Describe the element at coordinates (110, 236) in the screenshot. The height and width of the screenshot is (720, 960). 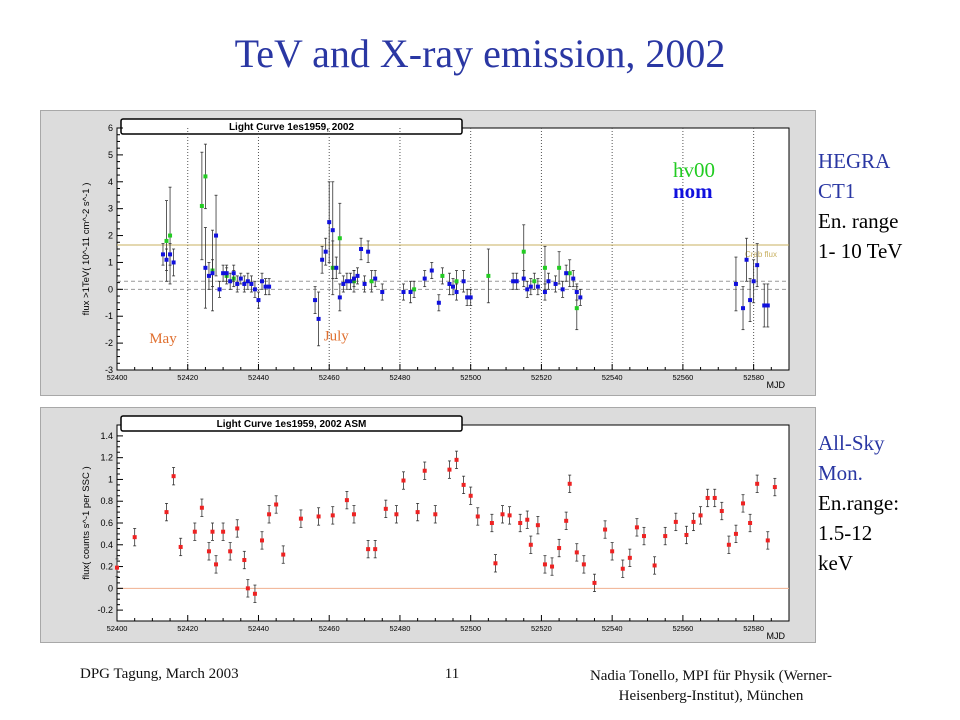
I see `y-tick-label: 2` at that location.